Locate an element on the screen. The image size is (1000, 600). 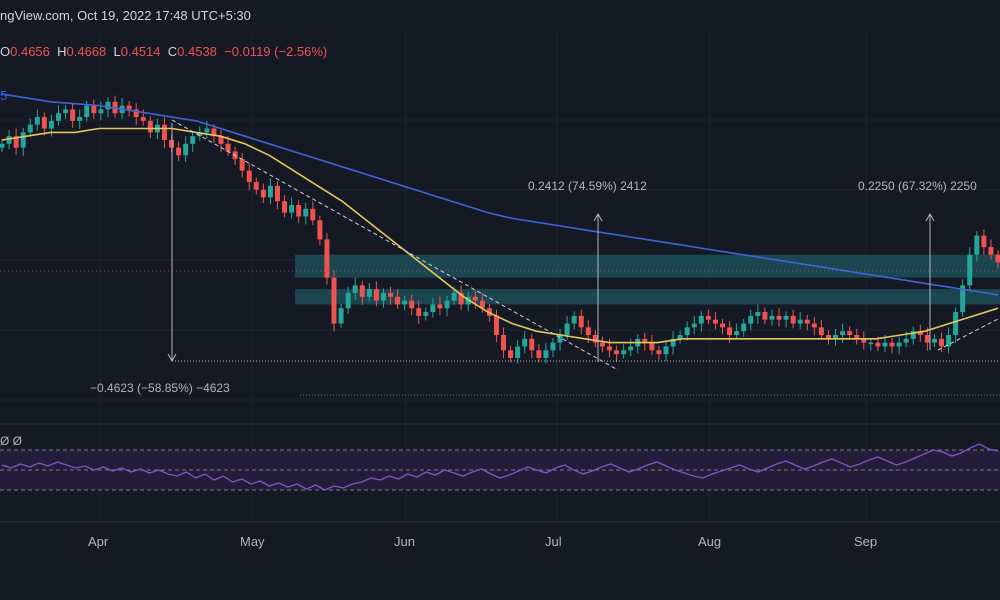
rsi-legend-label: Ø Ø is located at coordinates (11, 441).